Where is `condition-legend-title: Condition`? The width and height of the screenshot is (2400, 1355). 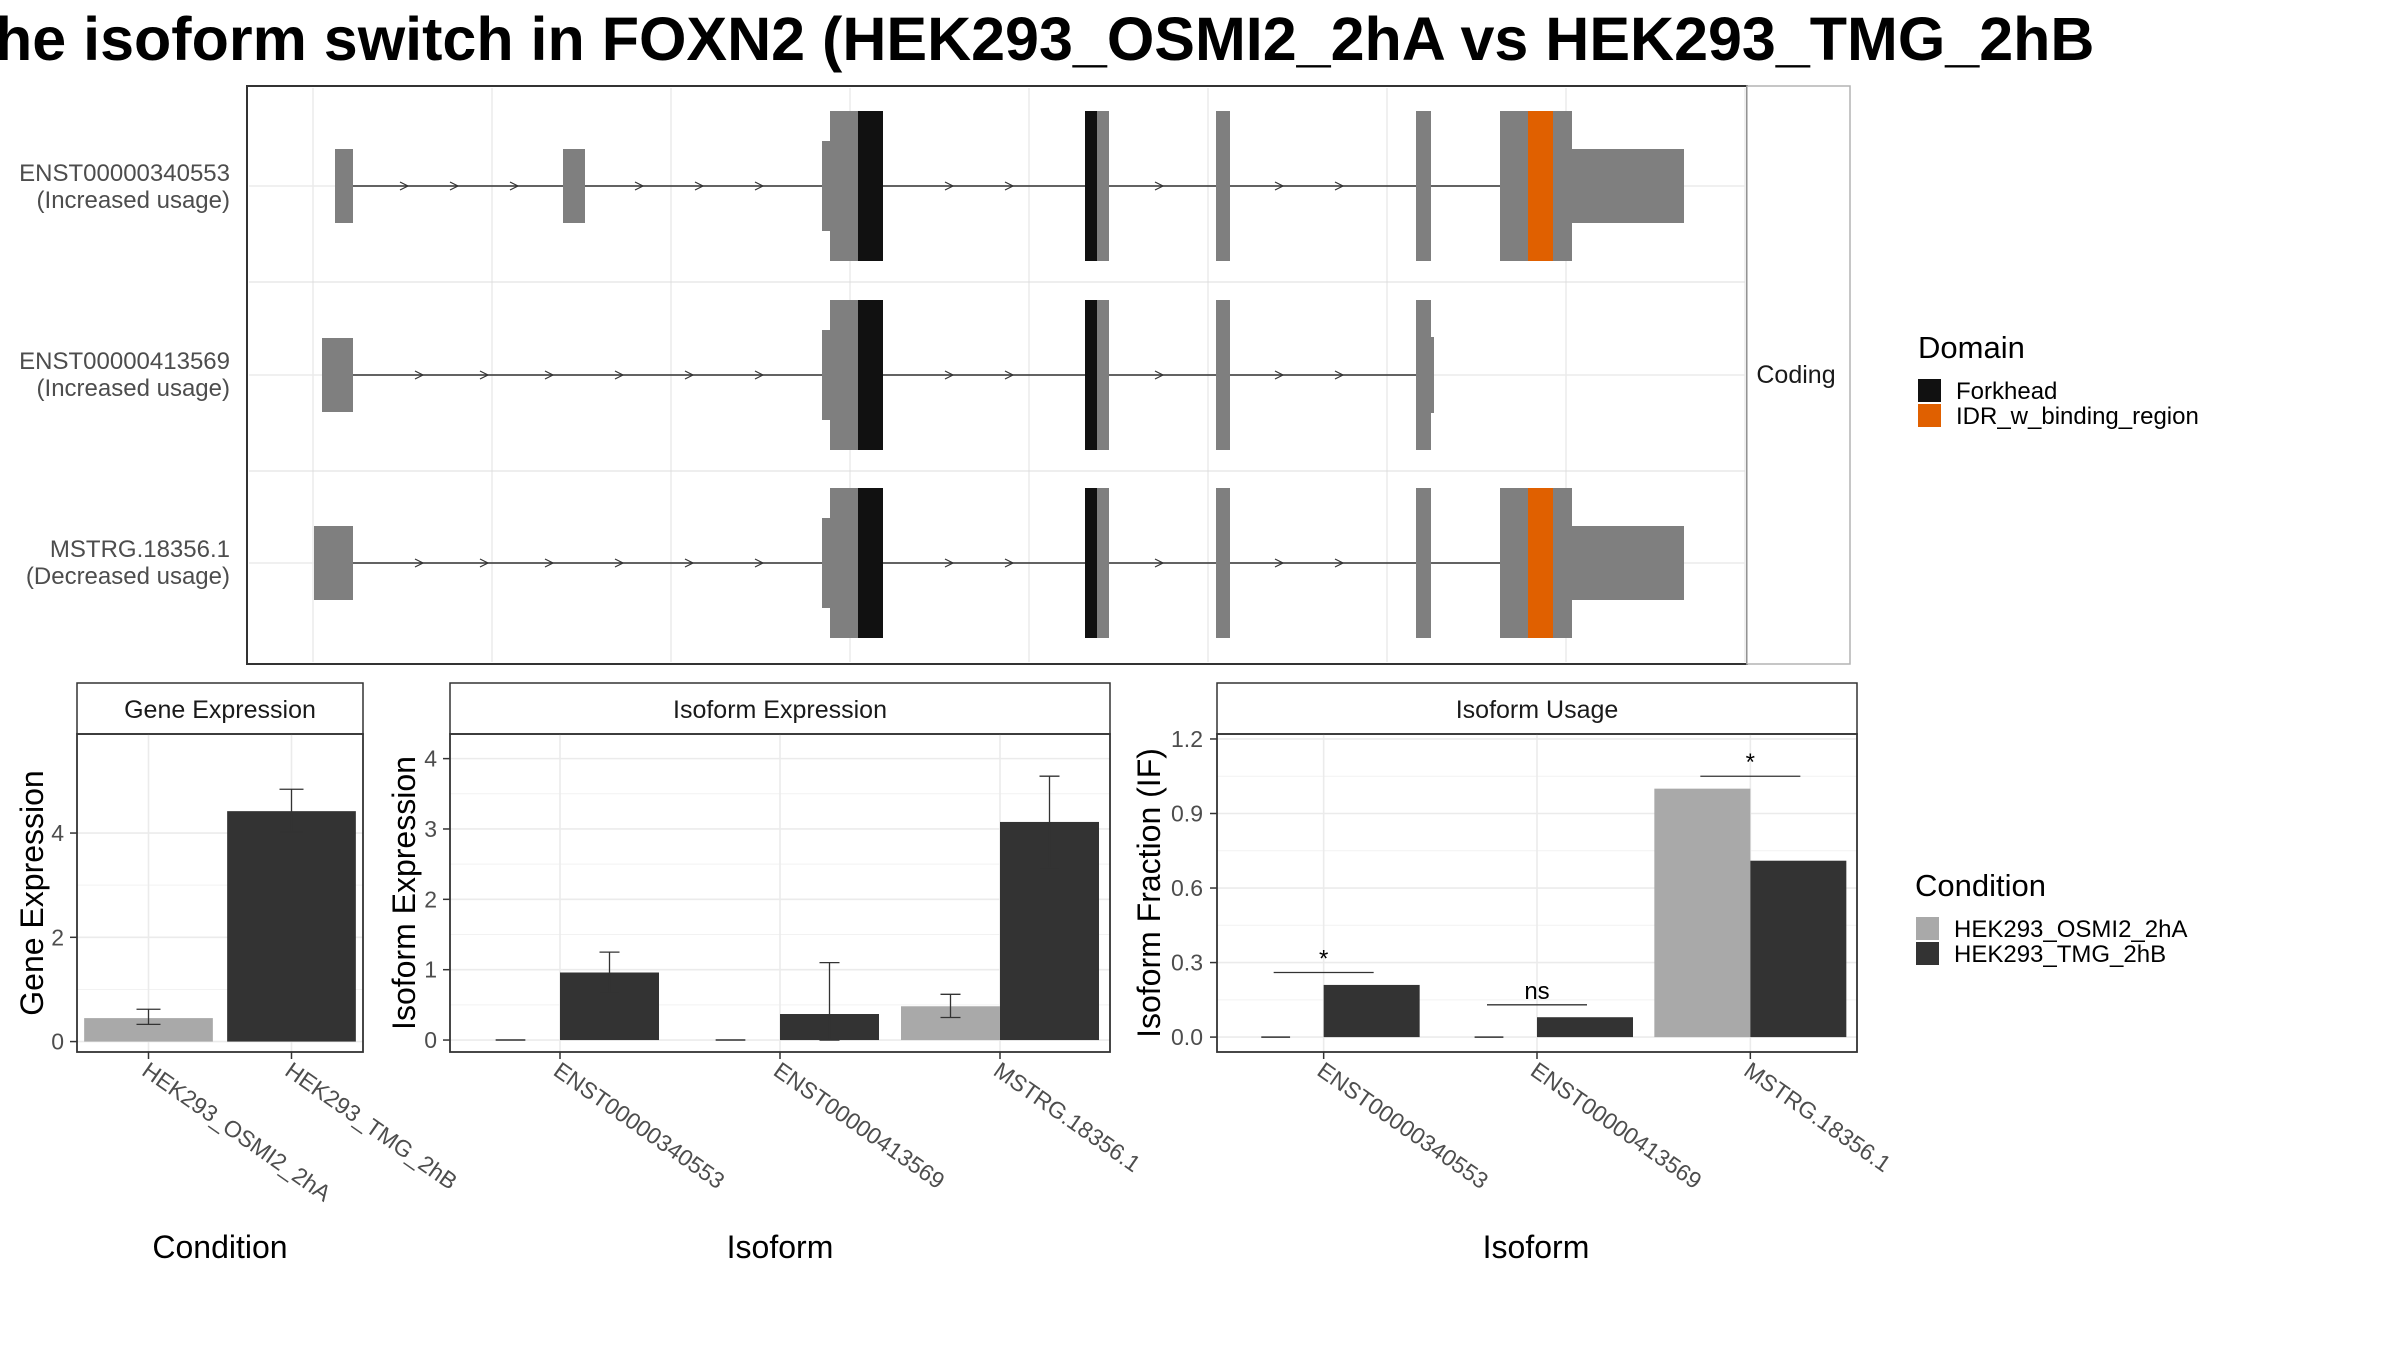 condition-legend-title: Condition is located at coordinates (1980, 885).